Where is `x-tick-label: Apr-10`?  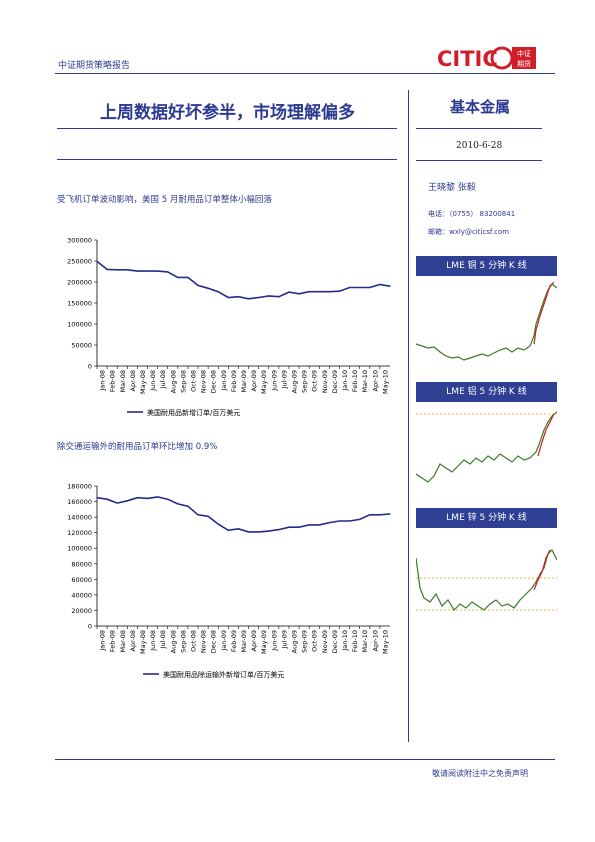
x-tick-label: Apr-10 is located at coordinates (375, 380).